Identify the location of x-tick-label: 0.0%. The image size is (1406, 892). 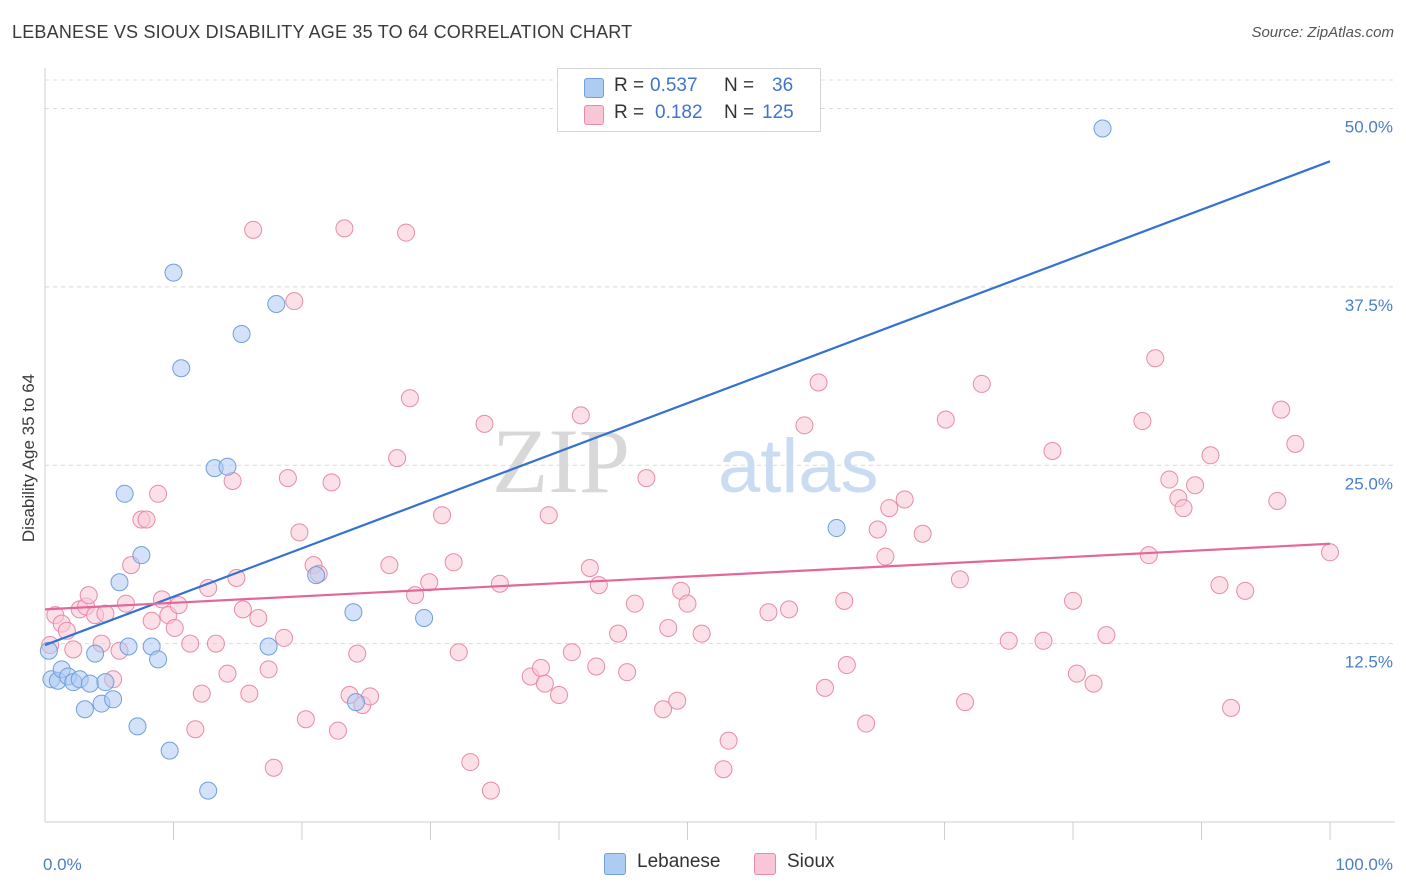
(62, 864).